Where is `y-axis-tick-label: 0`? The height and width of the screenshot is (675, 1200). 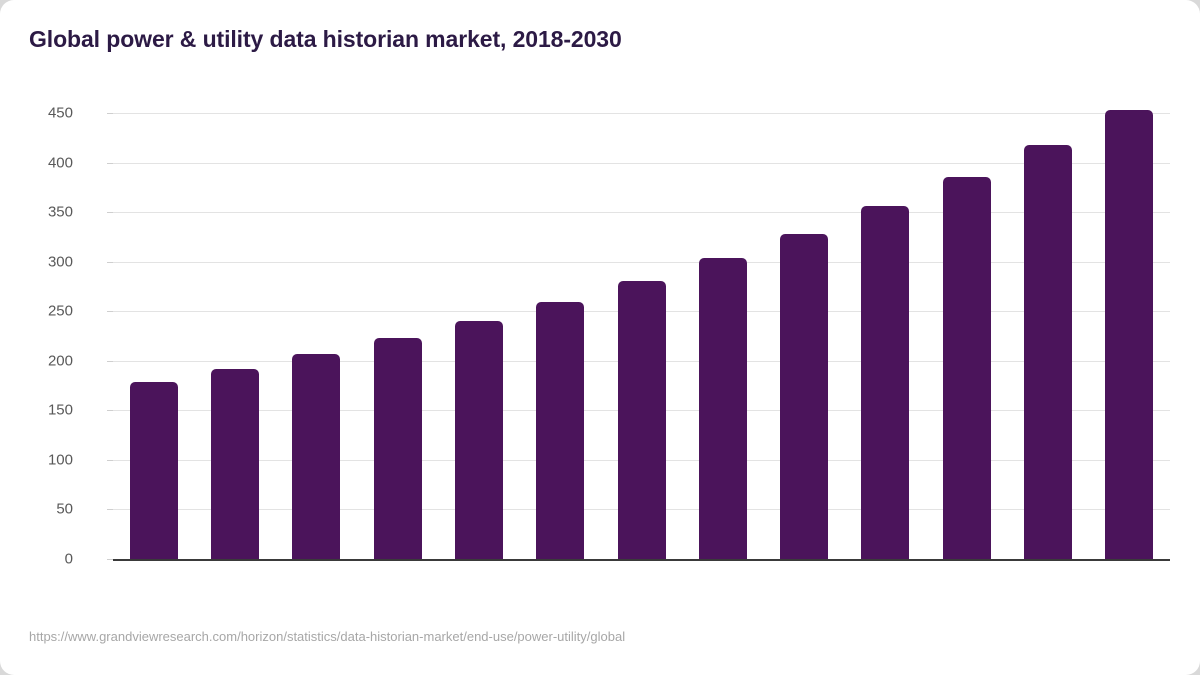
y-axis-tick-label: 0 is located at coordinates (68, 559).